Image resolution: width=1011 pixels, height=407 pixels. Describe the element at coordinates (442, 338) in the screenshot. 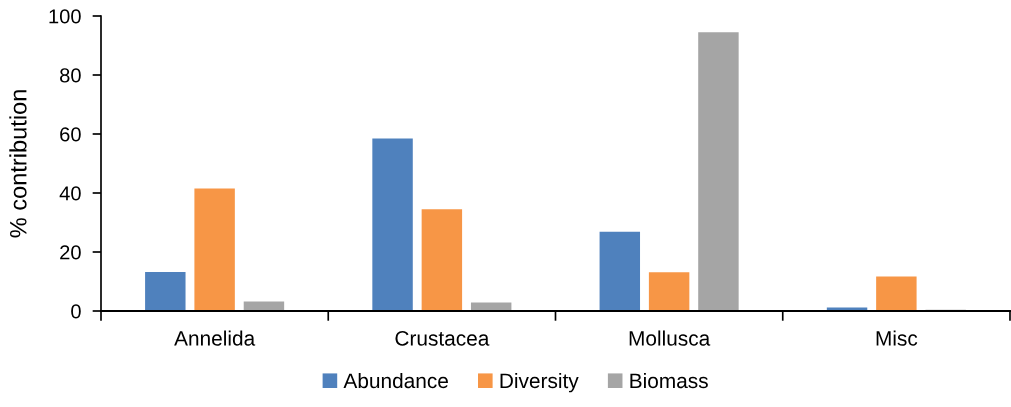

I see `x-tick-label: Crustacea` at that location.